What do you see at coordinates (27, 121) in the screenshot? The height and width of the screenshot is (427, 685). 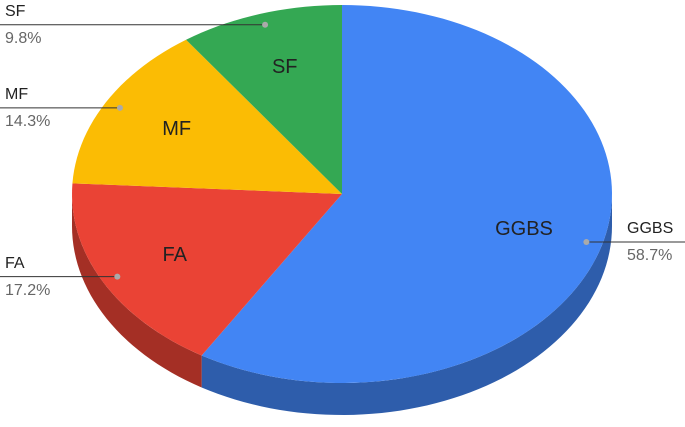 I see `value-label: 14.3%` at bounding box center [27, 121].